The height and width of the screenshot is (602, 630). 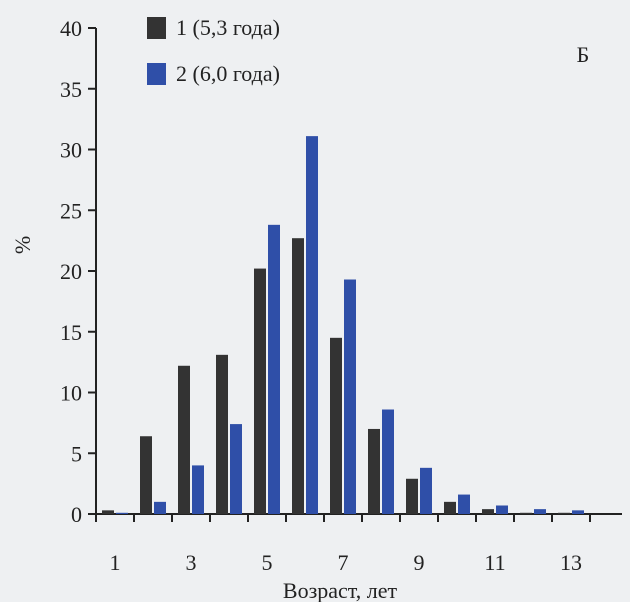 What do you see at coordinates (71, 28) in the screenshot?
I see `y-tick-label: 40` at bounding box center [71, 28].